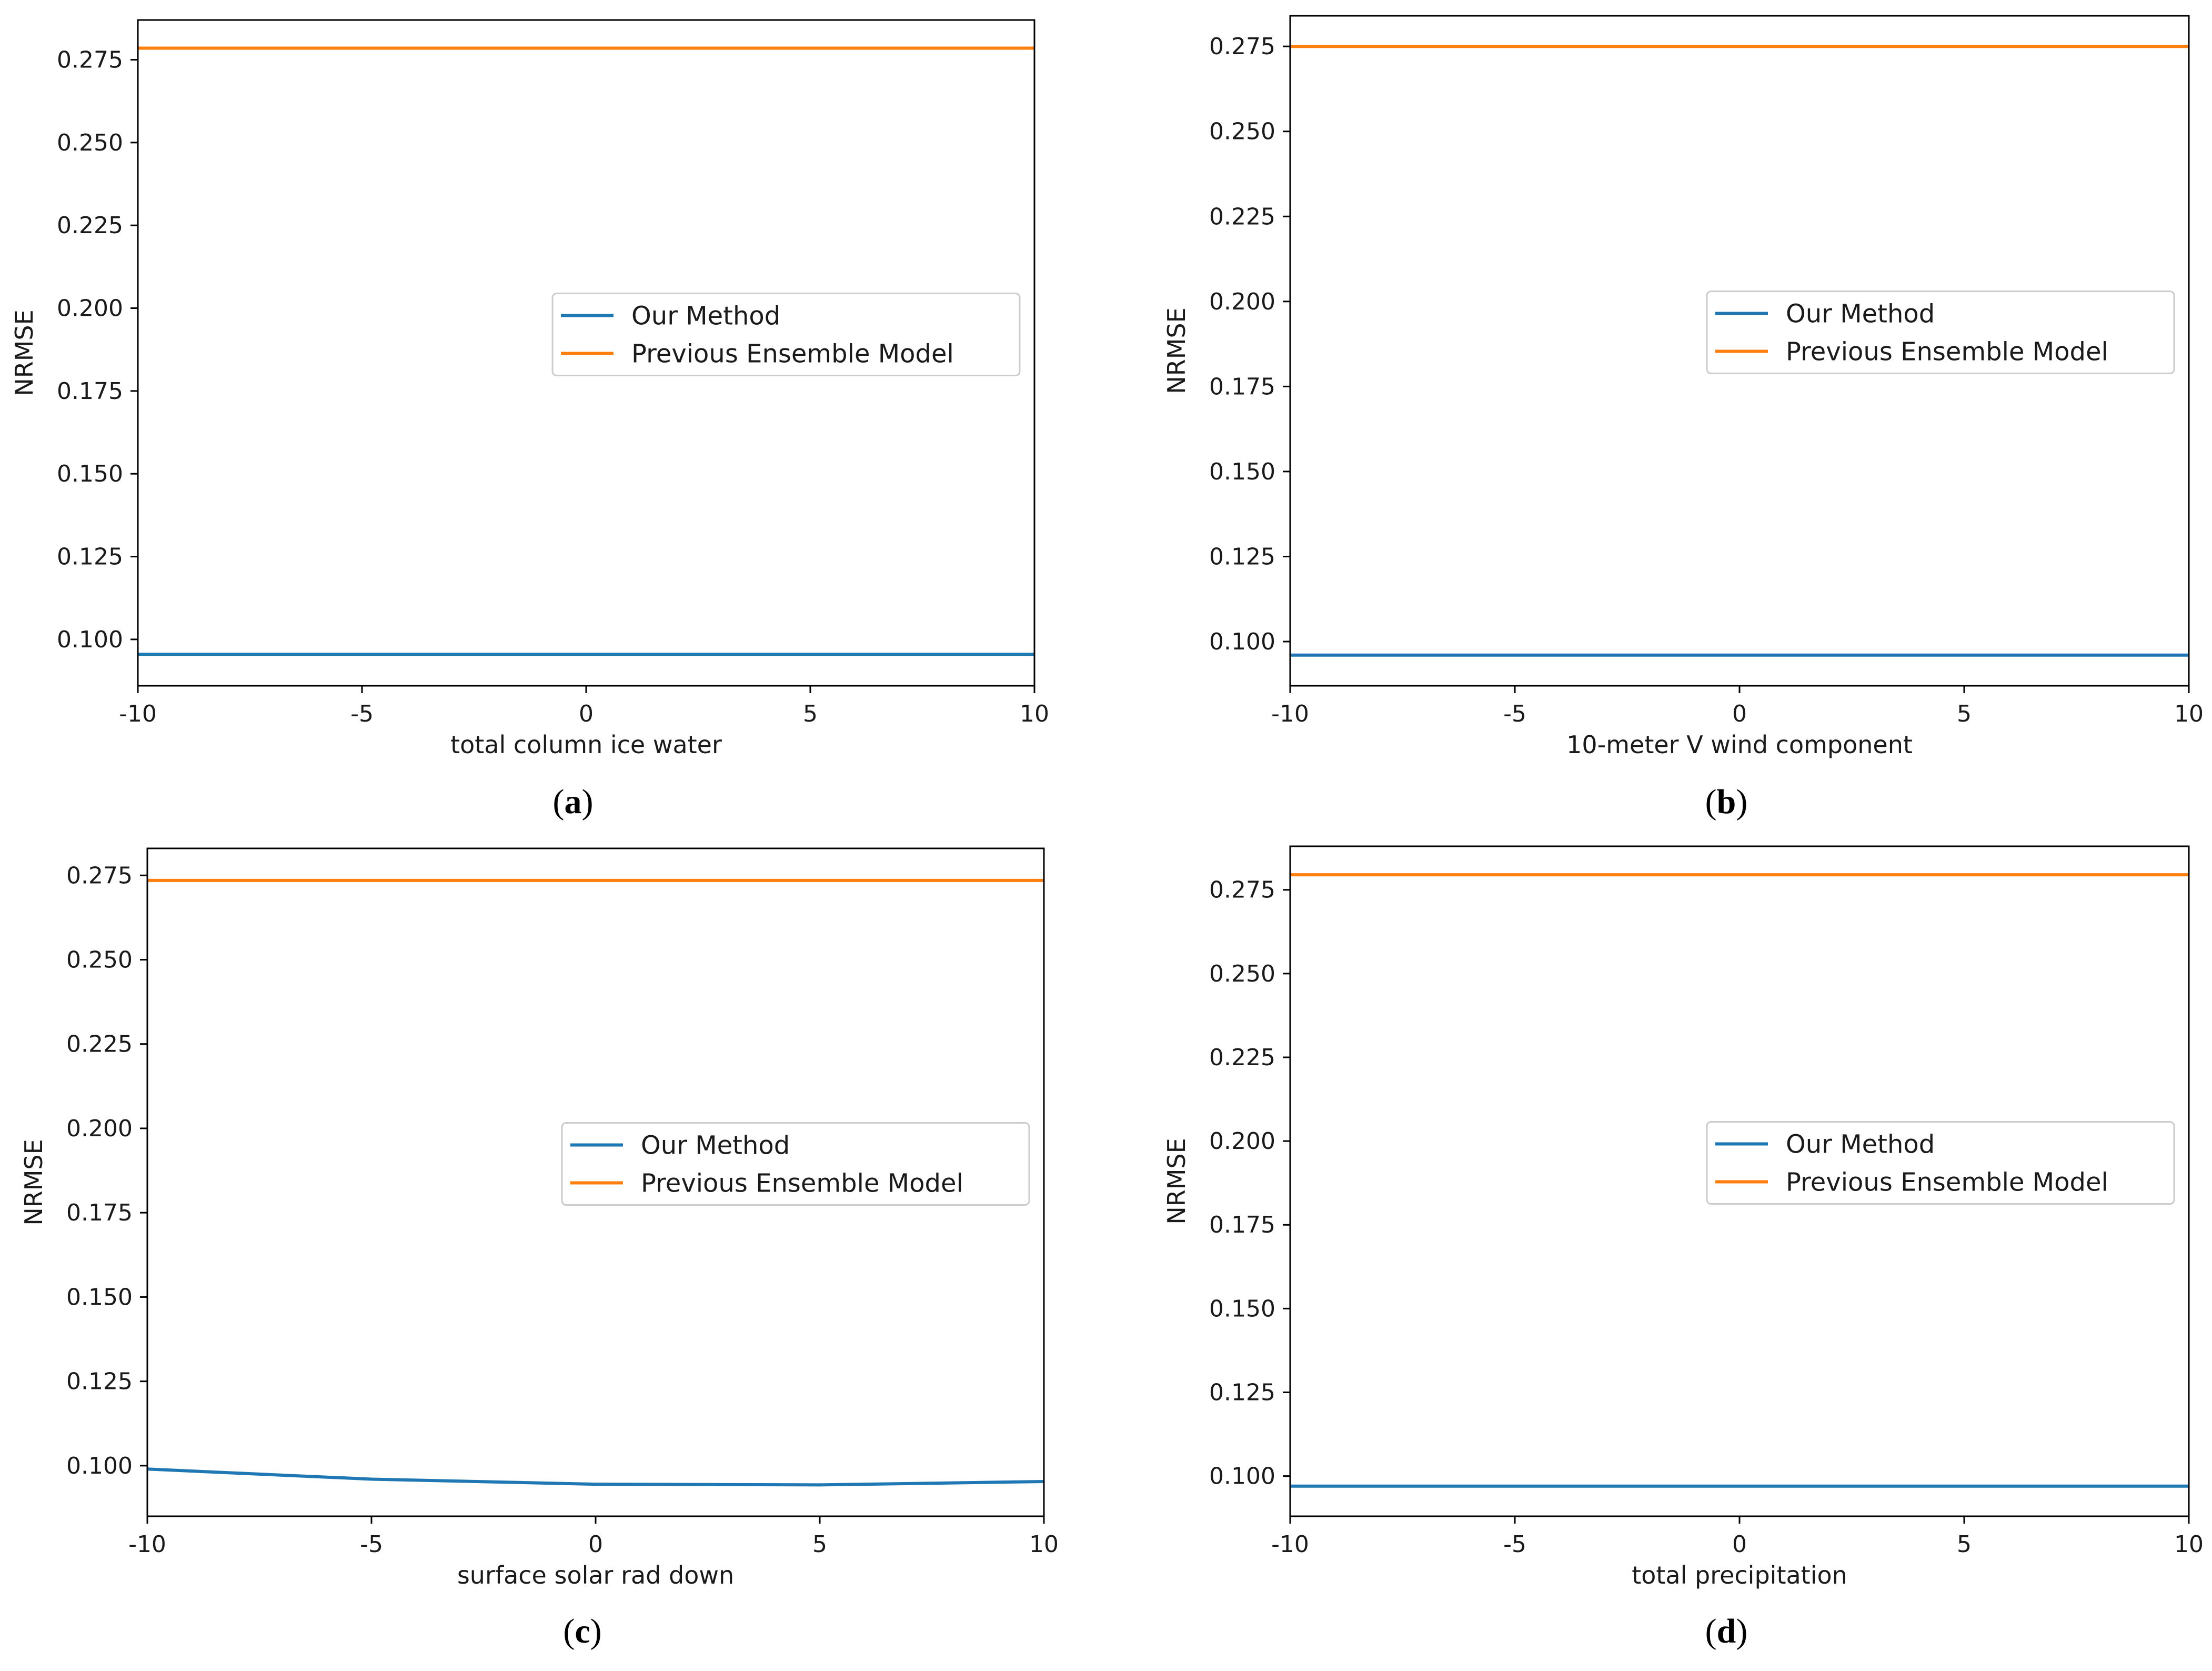 The width and height of the screenshot is (2212, 1671). I want to click on panel-caption: (a), so click(573, 802).